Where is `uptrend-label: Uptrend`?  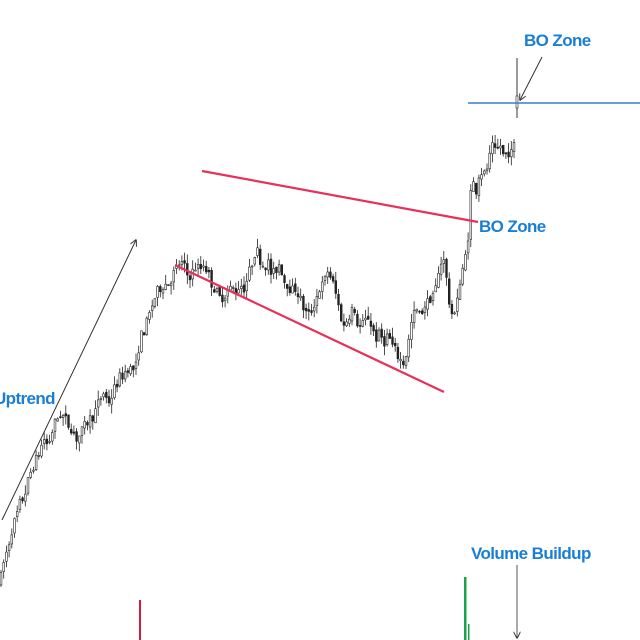
uptrend-label: Uptrend is located at coordinates (27, 398).